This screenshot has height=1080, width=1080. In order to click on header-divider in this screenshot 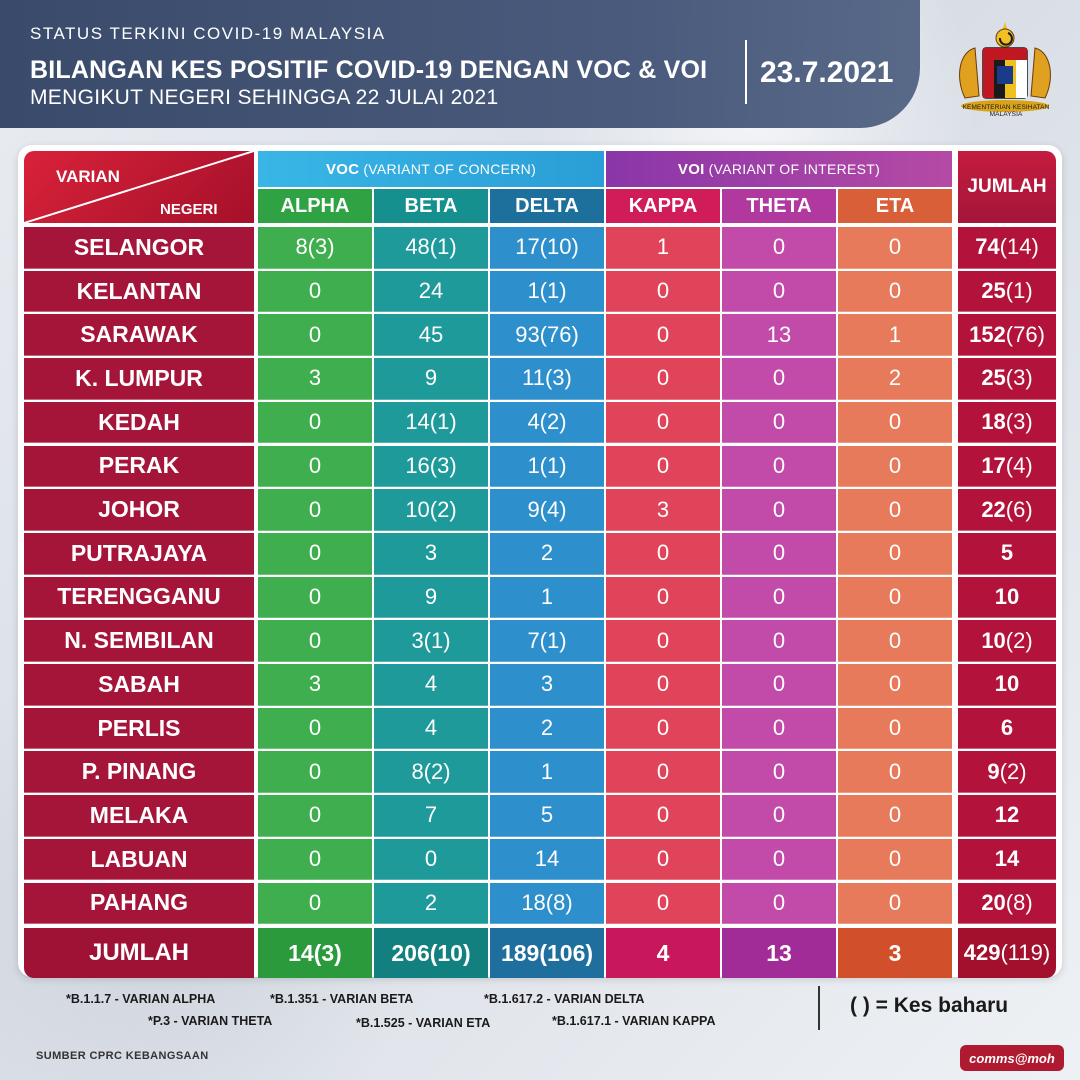, I will do `click(746, 72)`.